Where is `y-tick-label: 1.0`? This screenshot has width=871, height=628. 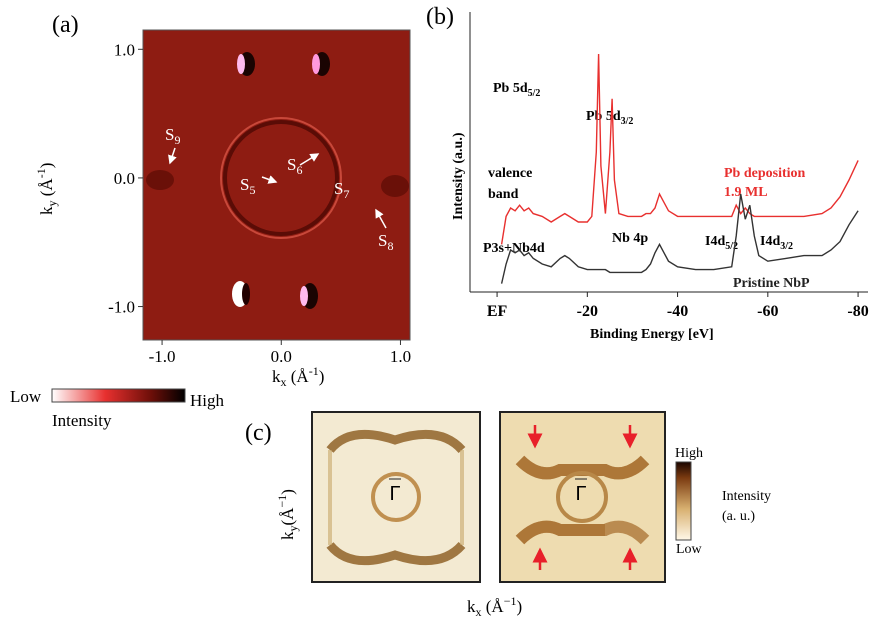
y-tick-label: 1.0 is located at coordinates (124, 49).